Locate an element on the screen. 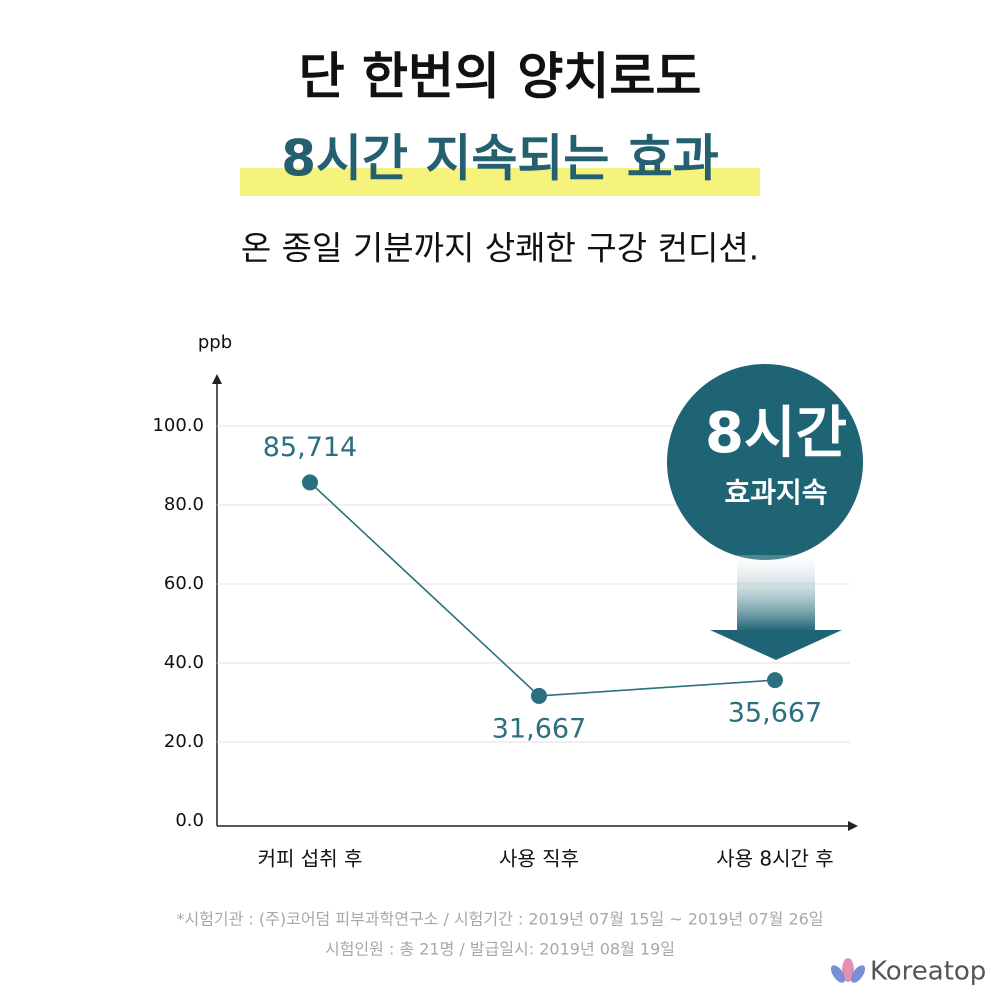 This screenshot has height=1000, width=1000. y-tick-label: 40.0 is located at coordinates (184, 662).